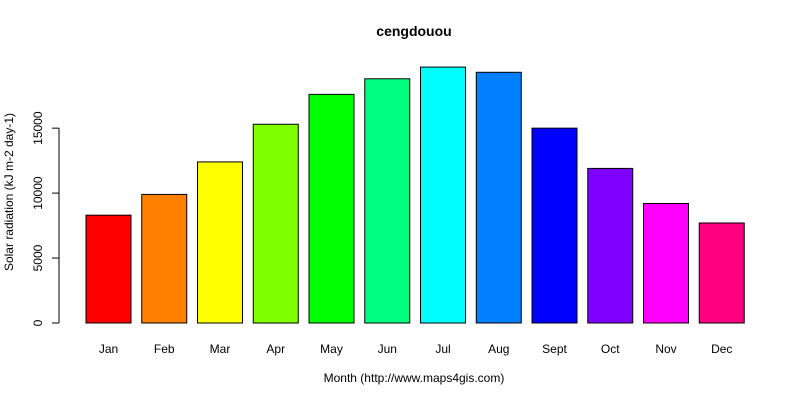 The height and width of the screenshot is (400, 800). What do you see at coordinates (610, 349) in the screenshot?
I see `x-tick-label: Oct` at bounding box center [610, 349].